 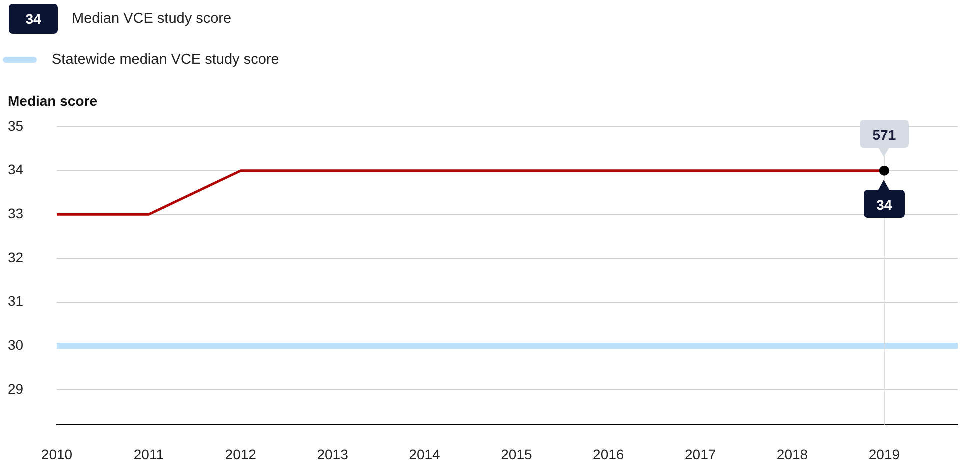 What do you see at coordinates (16, 126) in the screenshot?
I see `y-tick-label: 35` at bounding box center [16, 126].